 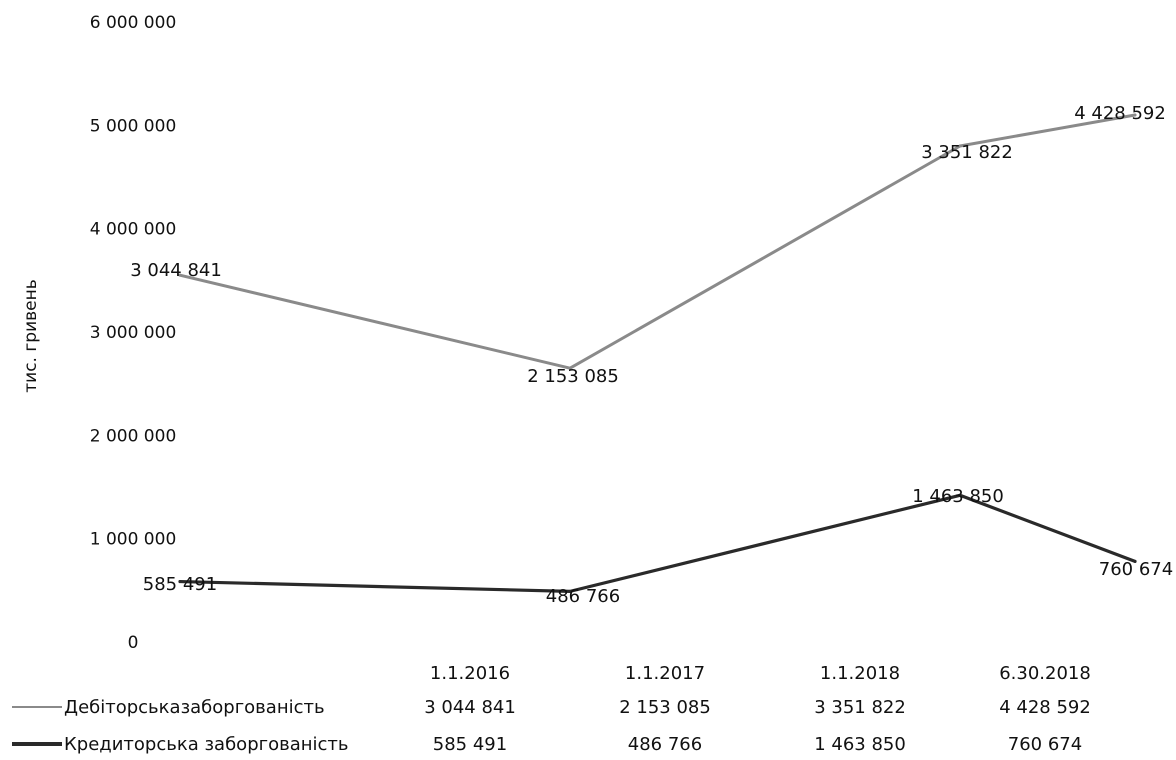 I want to click on data-label-2-3: 1 463 850, so click(x=958, y=496).